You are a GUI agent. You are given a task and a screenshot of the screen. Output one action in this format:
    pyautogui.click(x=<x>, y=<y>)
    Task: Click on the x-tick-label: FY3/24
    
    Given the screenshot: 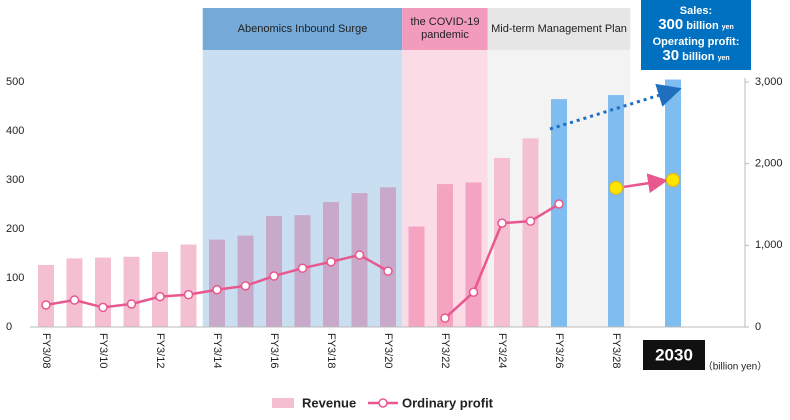 What is the action you would take?
    pyautogui.click(x=502, y=350)
    